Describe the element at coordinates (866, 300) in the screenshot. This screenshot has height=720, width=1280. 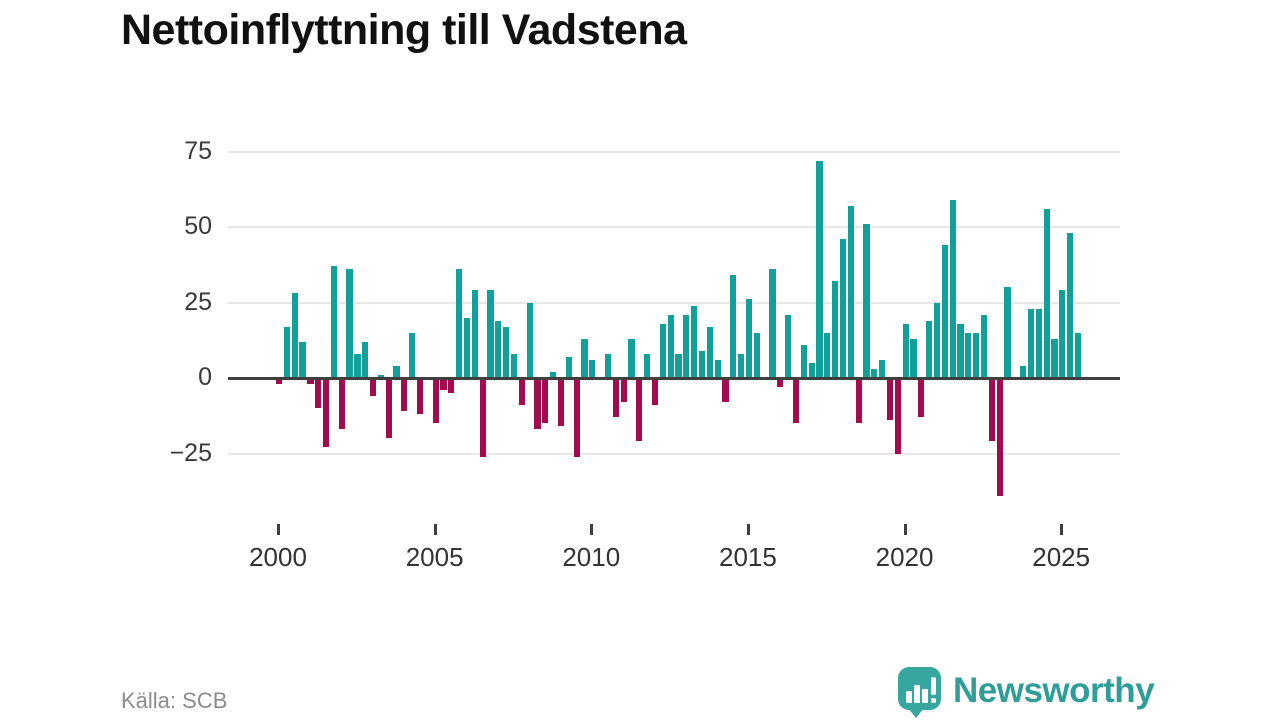
I see `bar-2018-q4` at that location.